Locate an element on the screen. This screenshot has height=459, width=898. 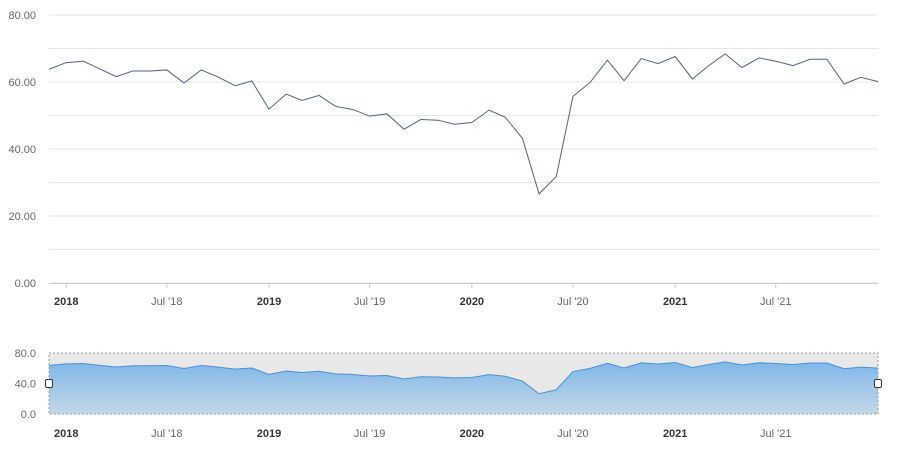
navigator-y-tick-label: 40.0 is located at coordinates (25, 385).